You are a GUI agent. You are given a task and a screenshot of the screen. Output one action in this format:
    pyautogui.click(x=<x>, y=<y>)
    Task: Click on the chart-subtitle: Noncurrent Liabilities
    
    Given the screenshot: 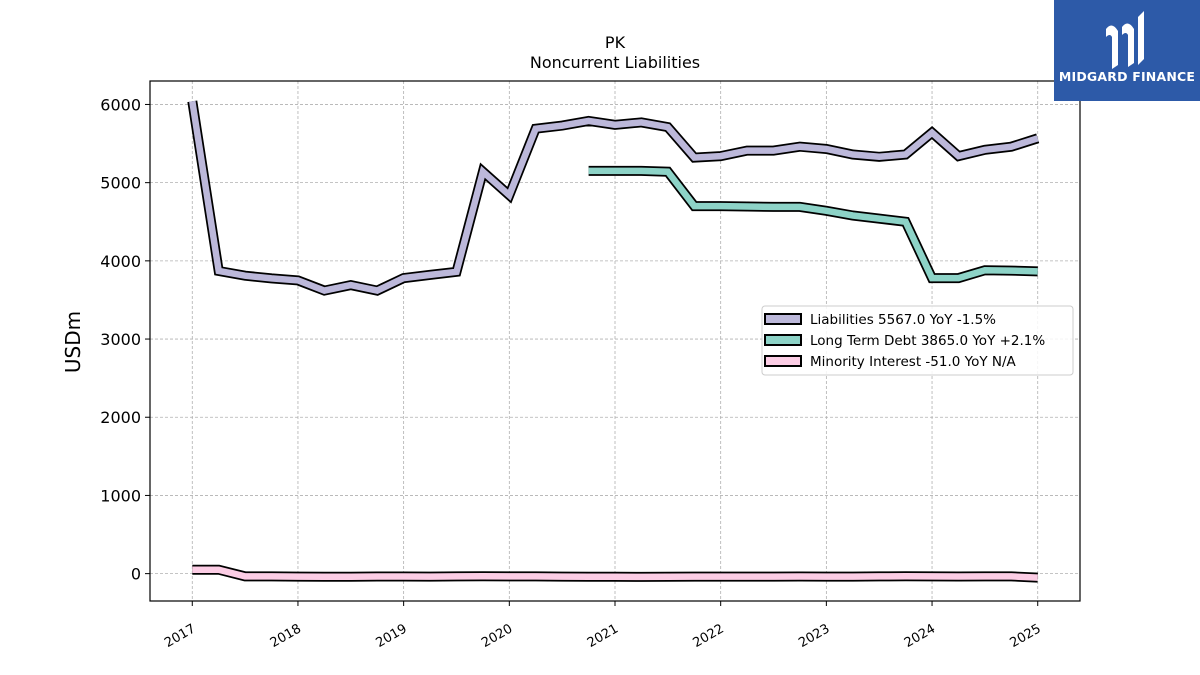 What is the action you would take?
    pyautogui.click(x=615, y=62)
    